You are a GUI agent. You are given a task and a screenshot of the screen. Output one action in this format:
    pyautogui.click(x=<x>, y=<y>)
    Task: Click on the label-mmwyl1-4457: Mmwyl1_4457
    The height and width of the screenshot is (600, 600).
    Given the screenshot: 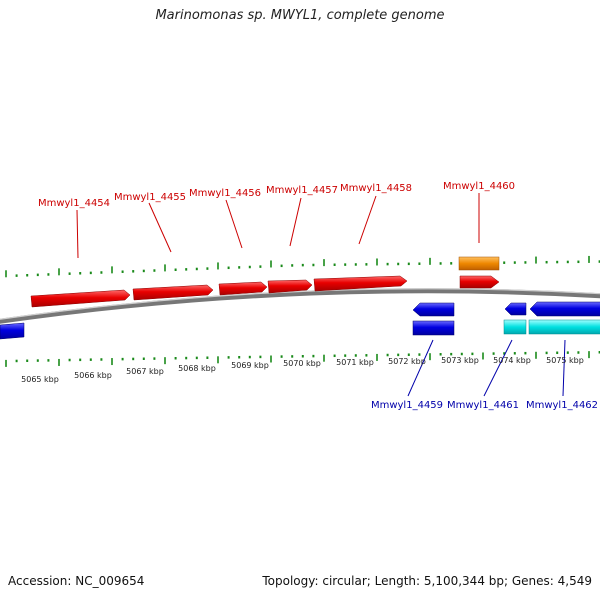 What is the action you would take?
    pyautogui.click(x=302, y=190)
    